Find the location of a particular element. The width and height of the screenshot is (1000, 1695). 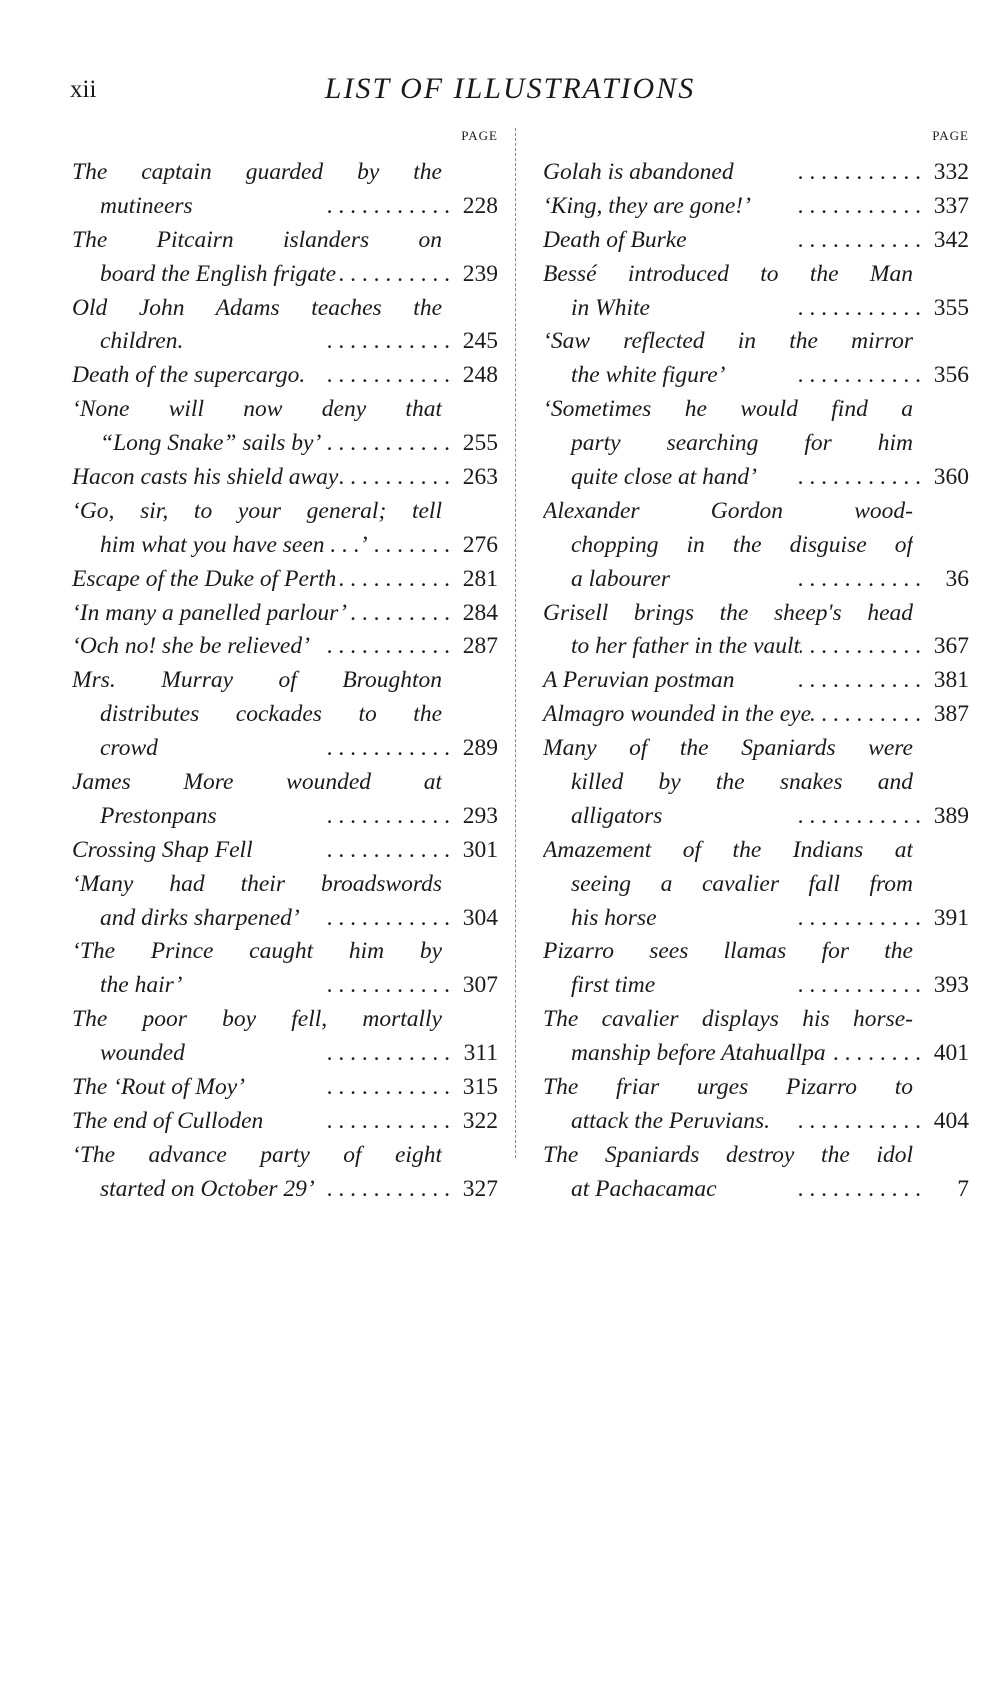

entry-text: ‘Saw reflected in the mirror is located at coordinates (728, 341).